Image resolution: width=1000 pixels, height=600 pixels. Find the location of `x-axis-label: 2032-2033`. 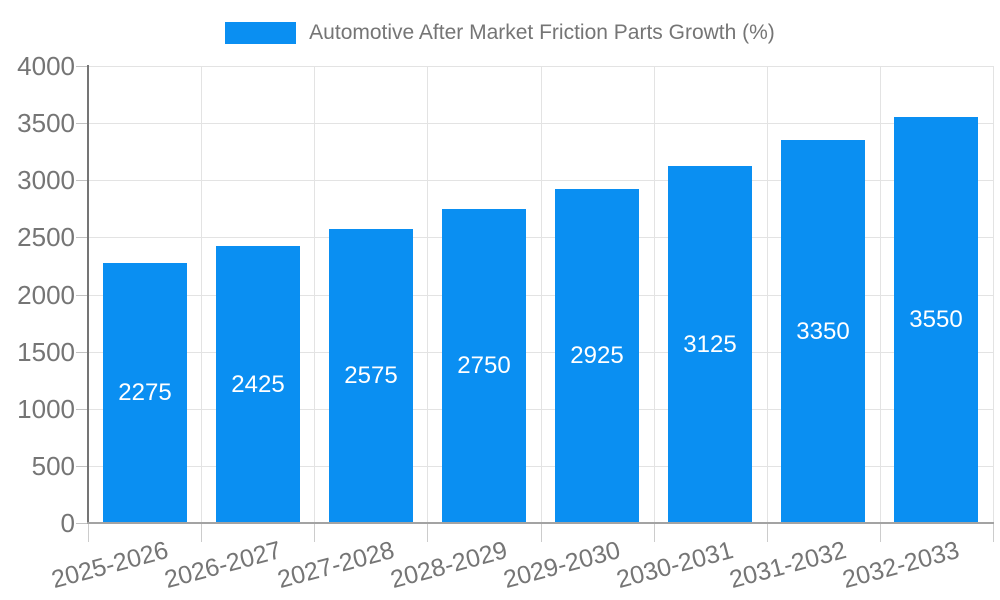

x-axis-label: 2032-2033 is located at coordinates (901, 565).